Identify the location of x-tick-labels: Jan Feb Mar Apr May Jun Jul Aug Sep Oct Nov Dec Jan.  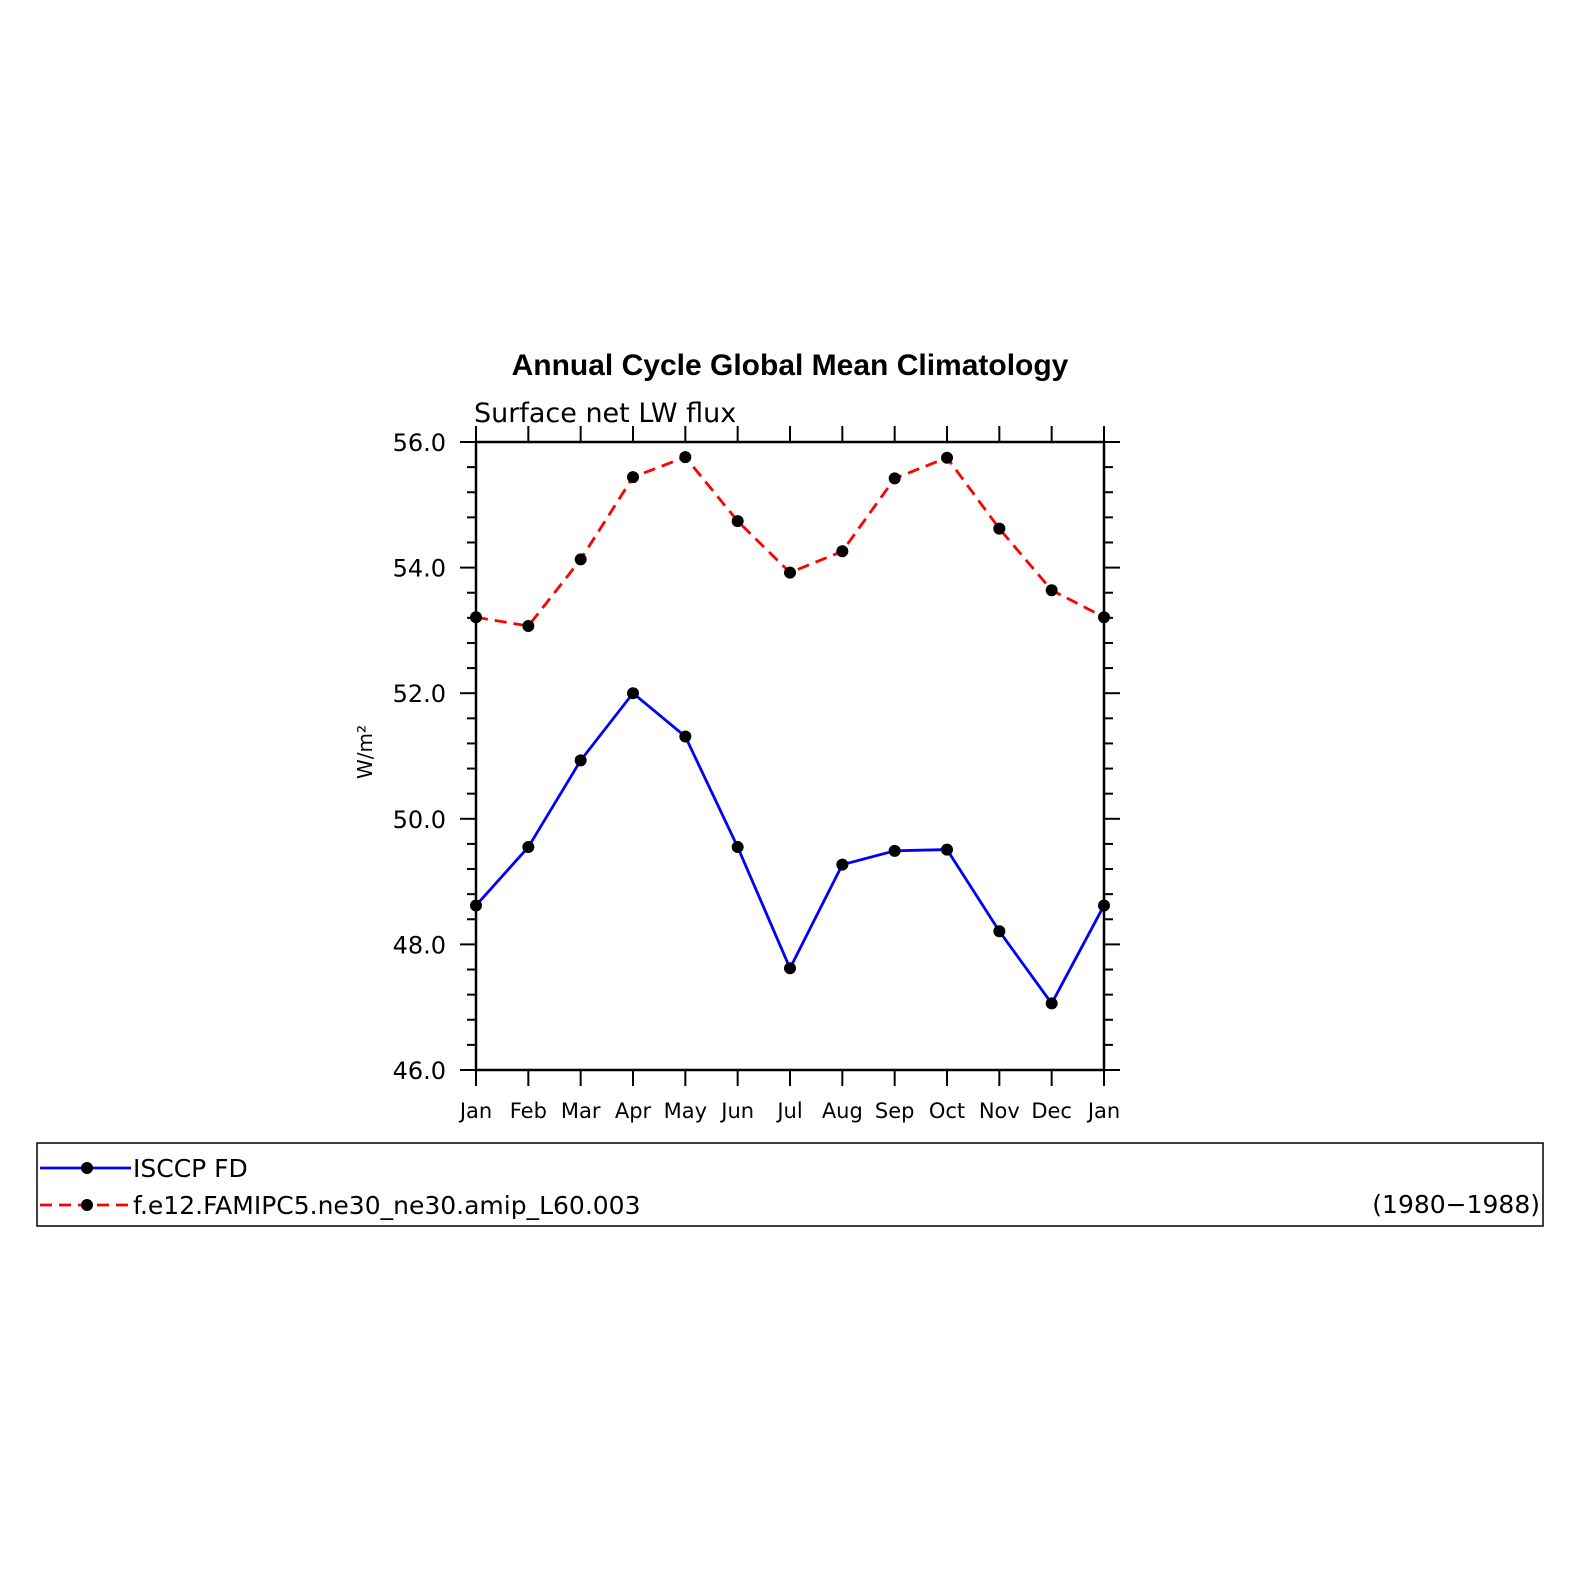
(789, 1111).